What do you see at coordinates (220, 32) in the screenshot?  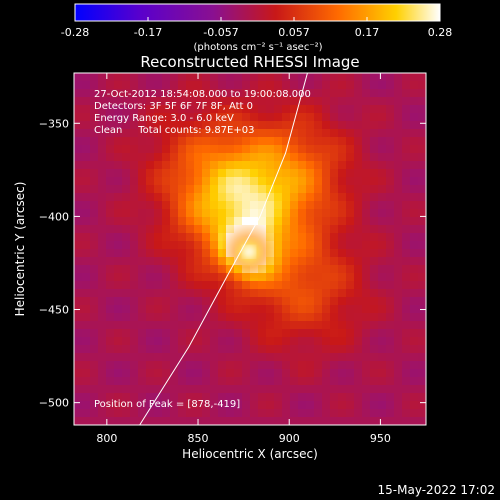 I see `colorbar-tick-label: -0.057` at bounding box center [220, 32].